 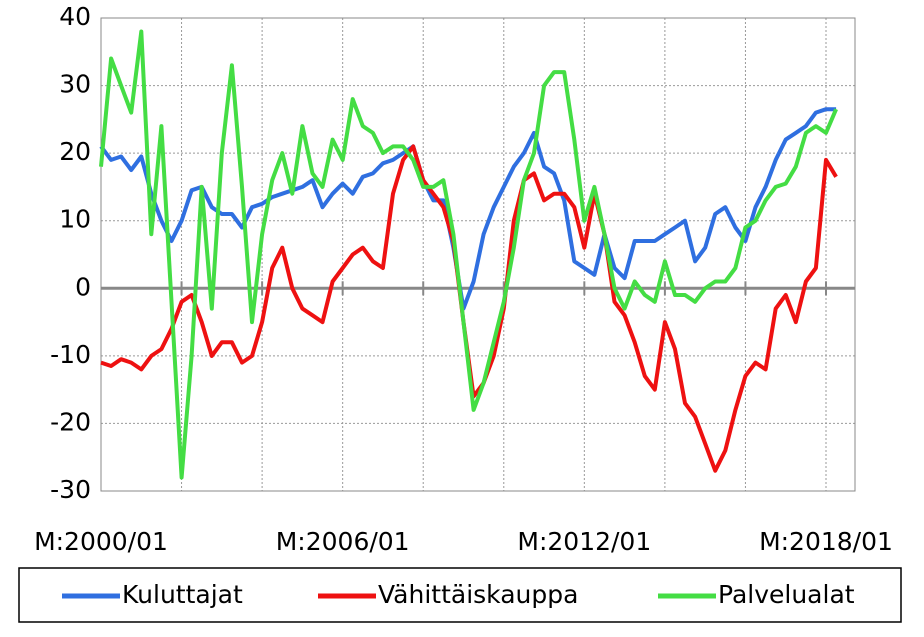 I want to click on x-tick-label: M:2012/01, so click(x=584, y=541).